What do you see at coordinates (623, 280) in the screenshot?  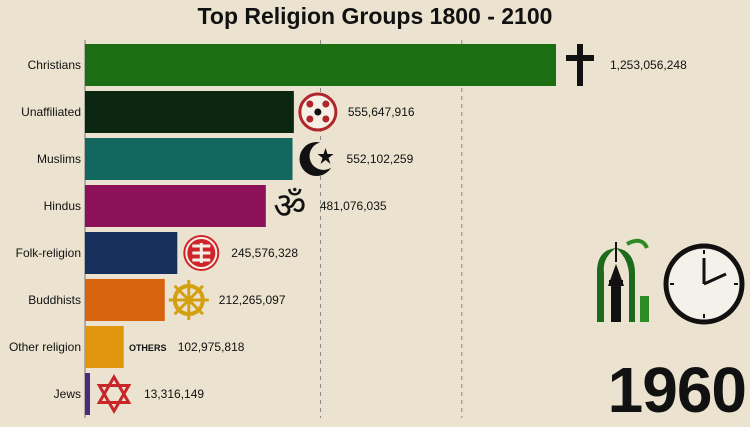 I see `mosque-tower-icon` at bounding box center [623, 280].